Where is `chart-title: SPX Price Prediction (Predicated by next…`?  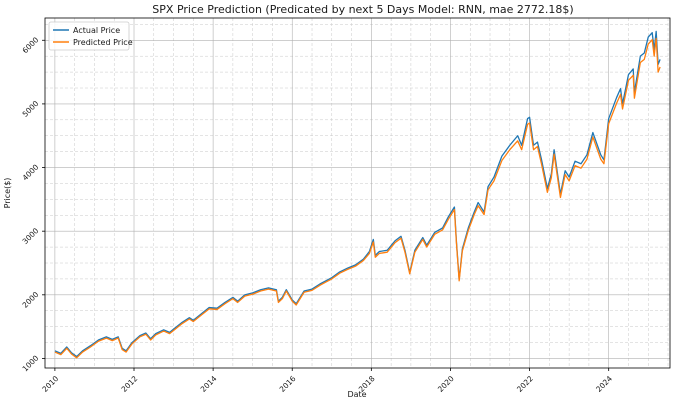
chart-title: SPX Price Prediction (Predicated by next… is located at coordinates (362, 9).